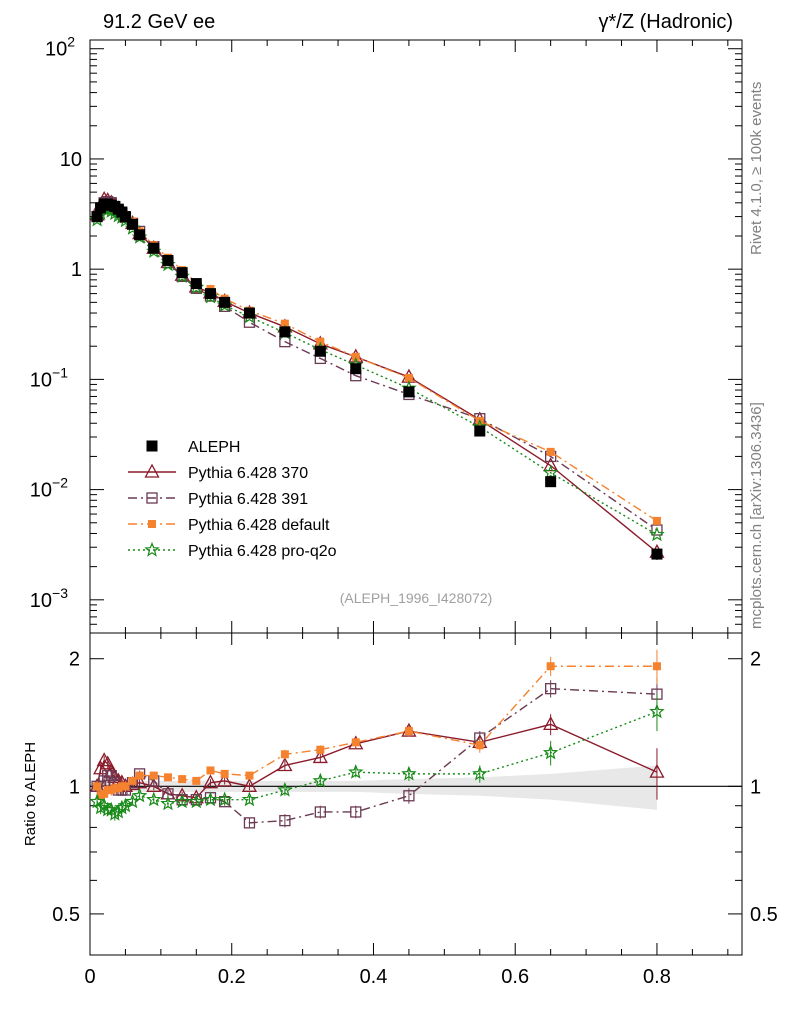  I want to click on mcplots-label: mcplots.cern.ch [arXiv:1306.3436], so click(756, 515).